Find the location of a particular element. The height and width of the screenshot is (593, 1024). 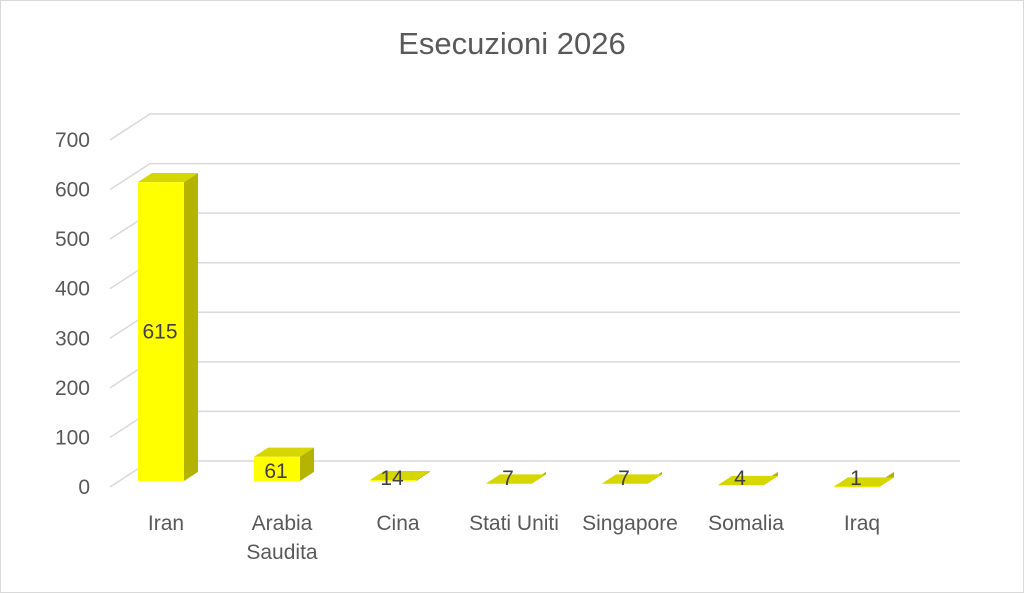

data-label: 14 is located at coordinates (392, 478).